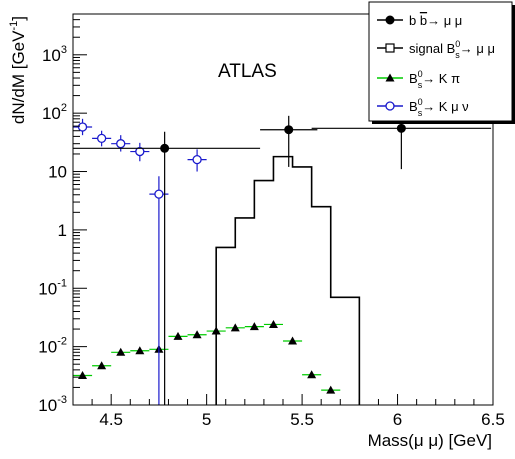 The image size is (515, 459). Describe the element at coordinates (18, 70) in the screenshot. I see `y-axis-title: dN/dM [GeV-1]` at that location.